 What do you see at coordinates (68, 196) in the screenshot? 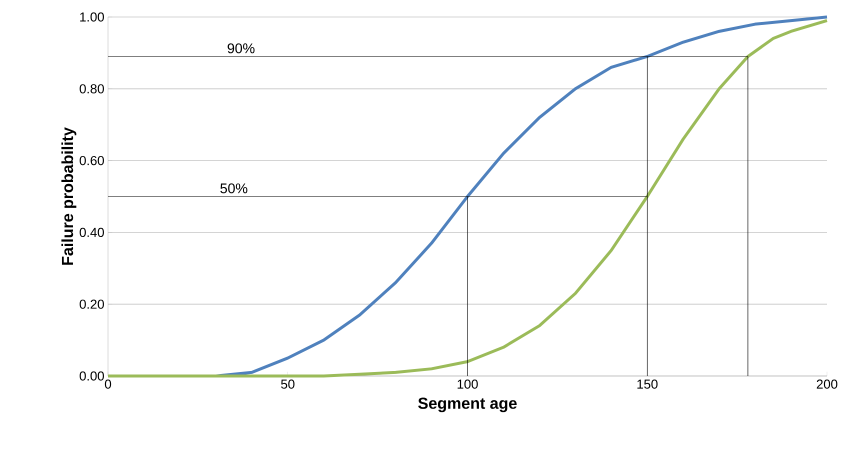
I see `y-axis-title: Failure probability` at bounding box center [68, 196].